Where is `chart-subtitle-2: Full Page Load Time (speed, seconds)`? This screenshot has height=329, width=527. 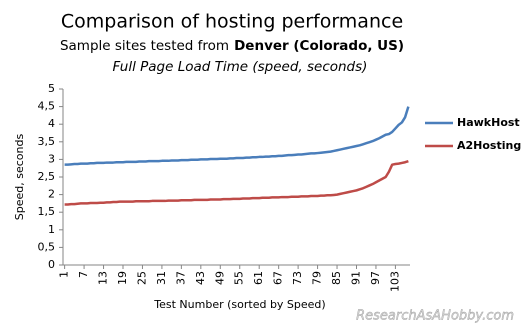 chart-subtitle-2: Full Page Load Time (speed, seconds) is located at coordinates (240, 67).